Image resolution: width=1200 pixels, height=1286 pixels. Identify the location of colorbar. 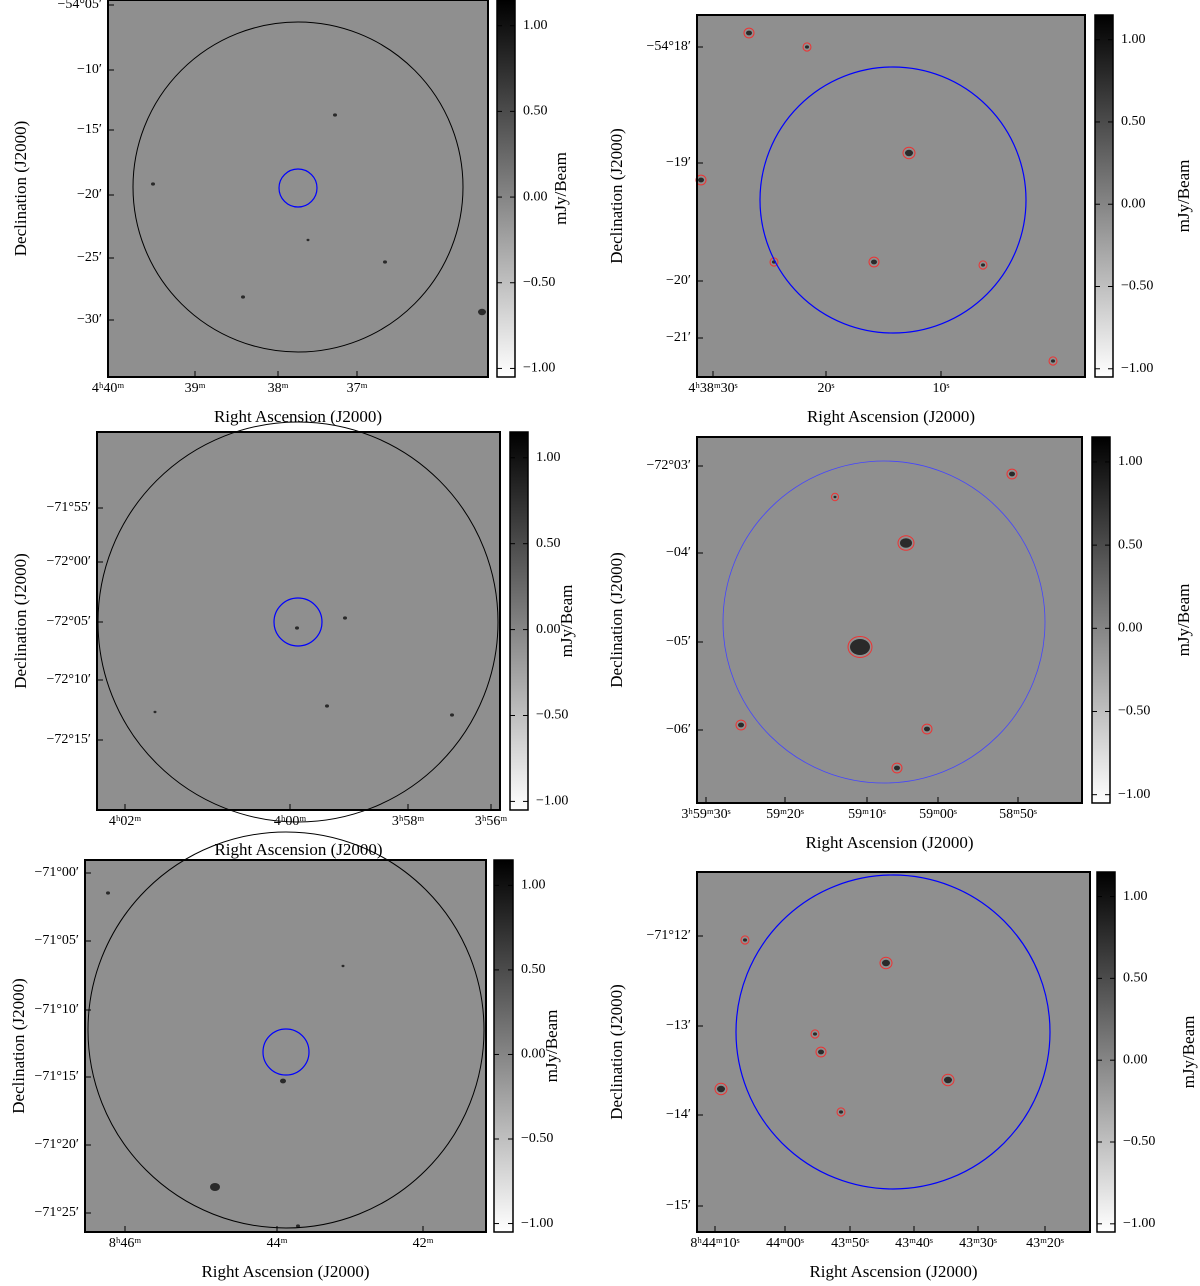
(503, 1046).